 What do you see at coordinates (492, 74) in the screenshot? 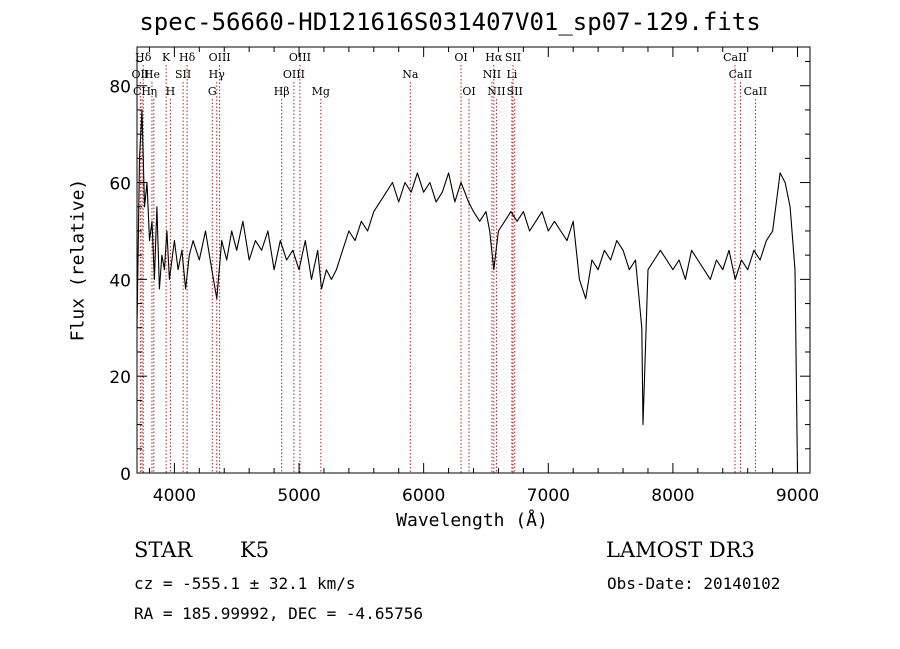
I see `line-marker-label-15: NII` at bounding box center [492, 74].